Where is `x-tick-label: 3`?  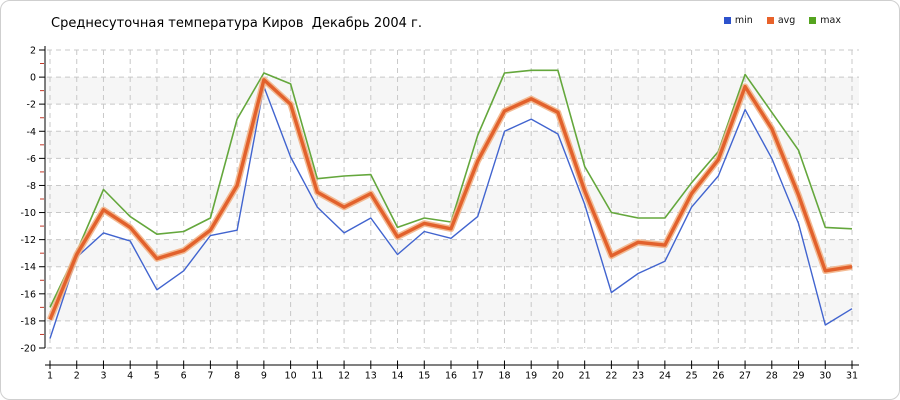 x-tick-label: 3 is located at coordinates (103, 376).